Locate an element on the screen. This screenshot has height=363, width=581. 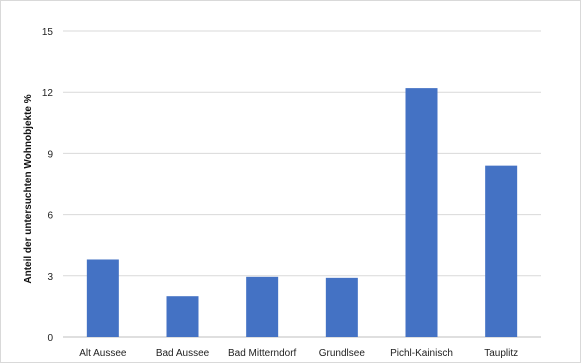
y-tick-label: 6 is located at coordinates (50, 216).